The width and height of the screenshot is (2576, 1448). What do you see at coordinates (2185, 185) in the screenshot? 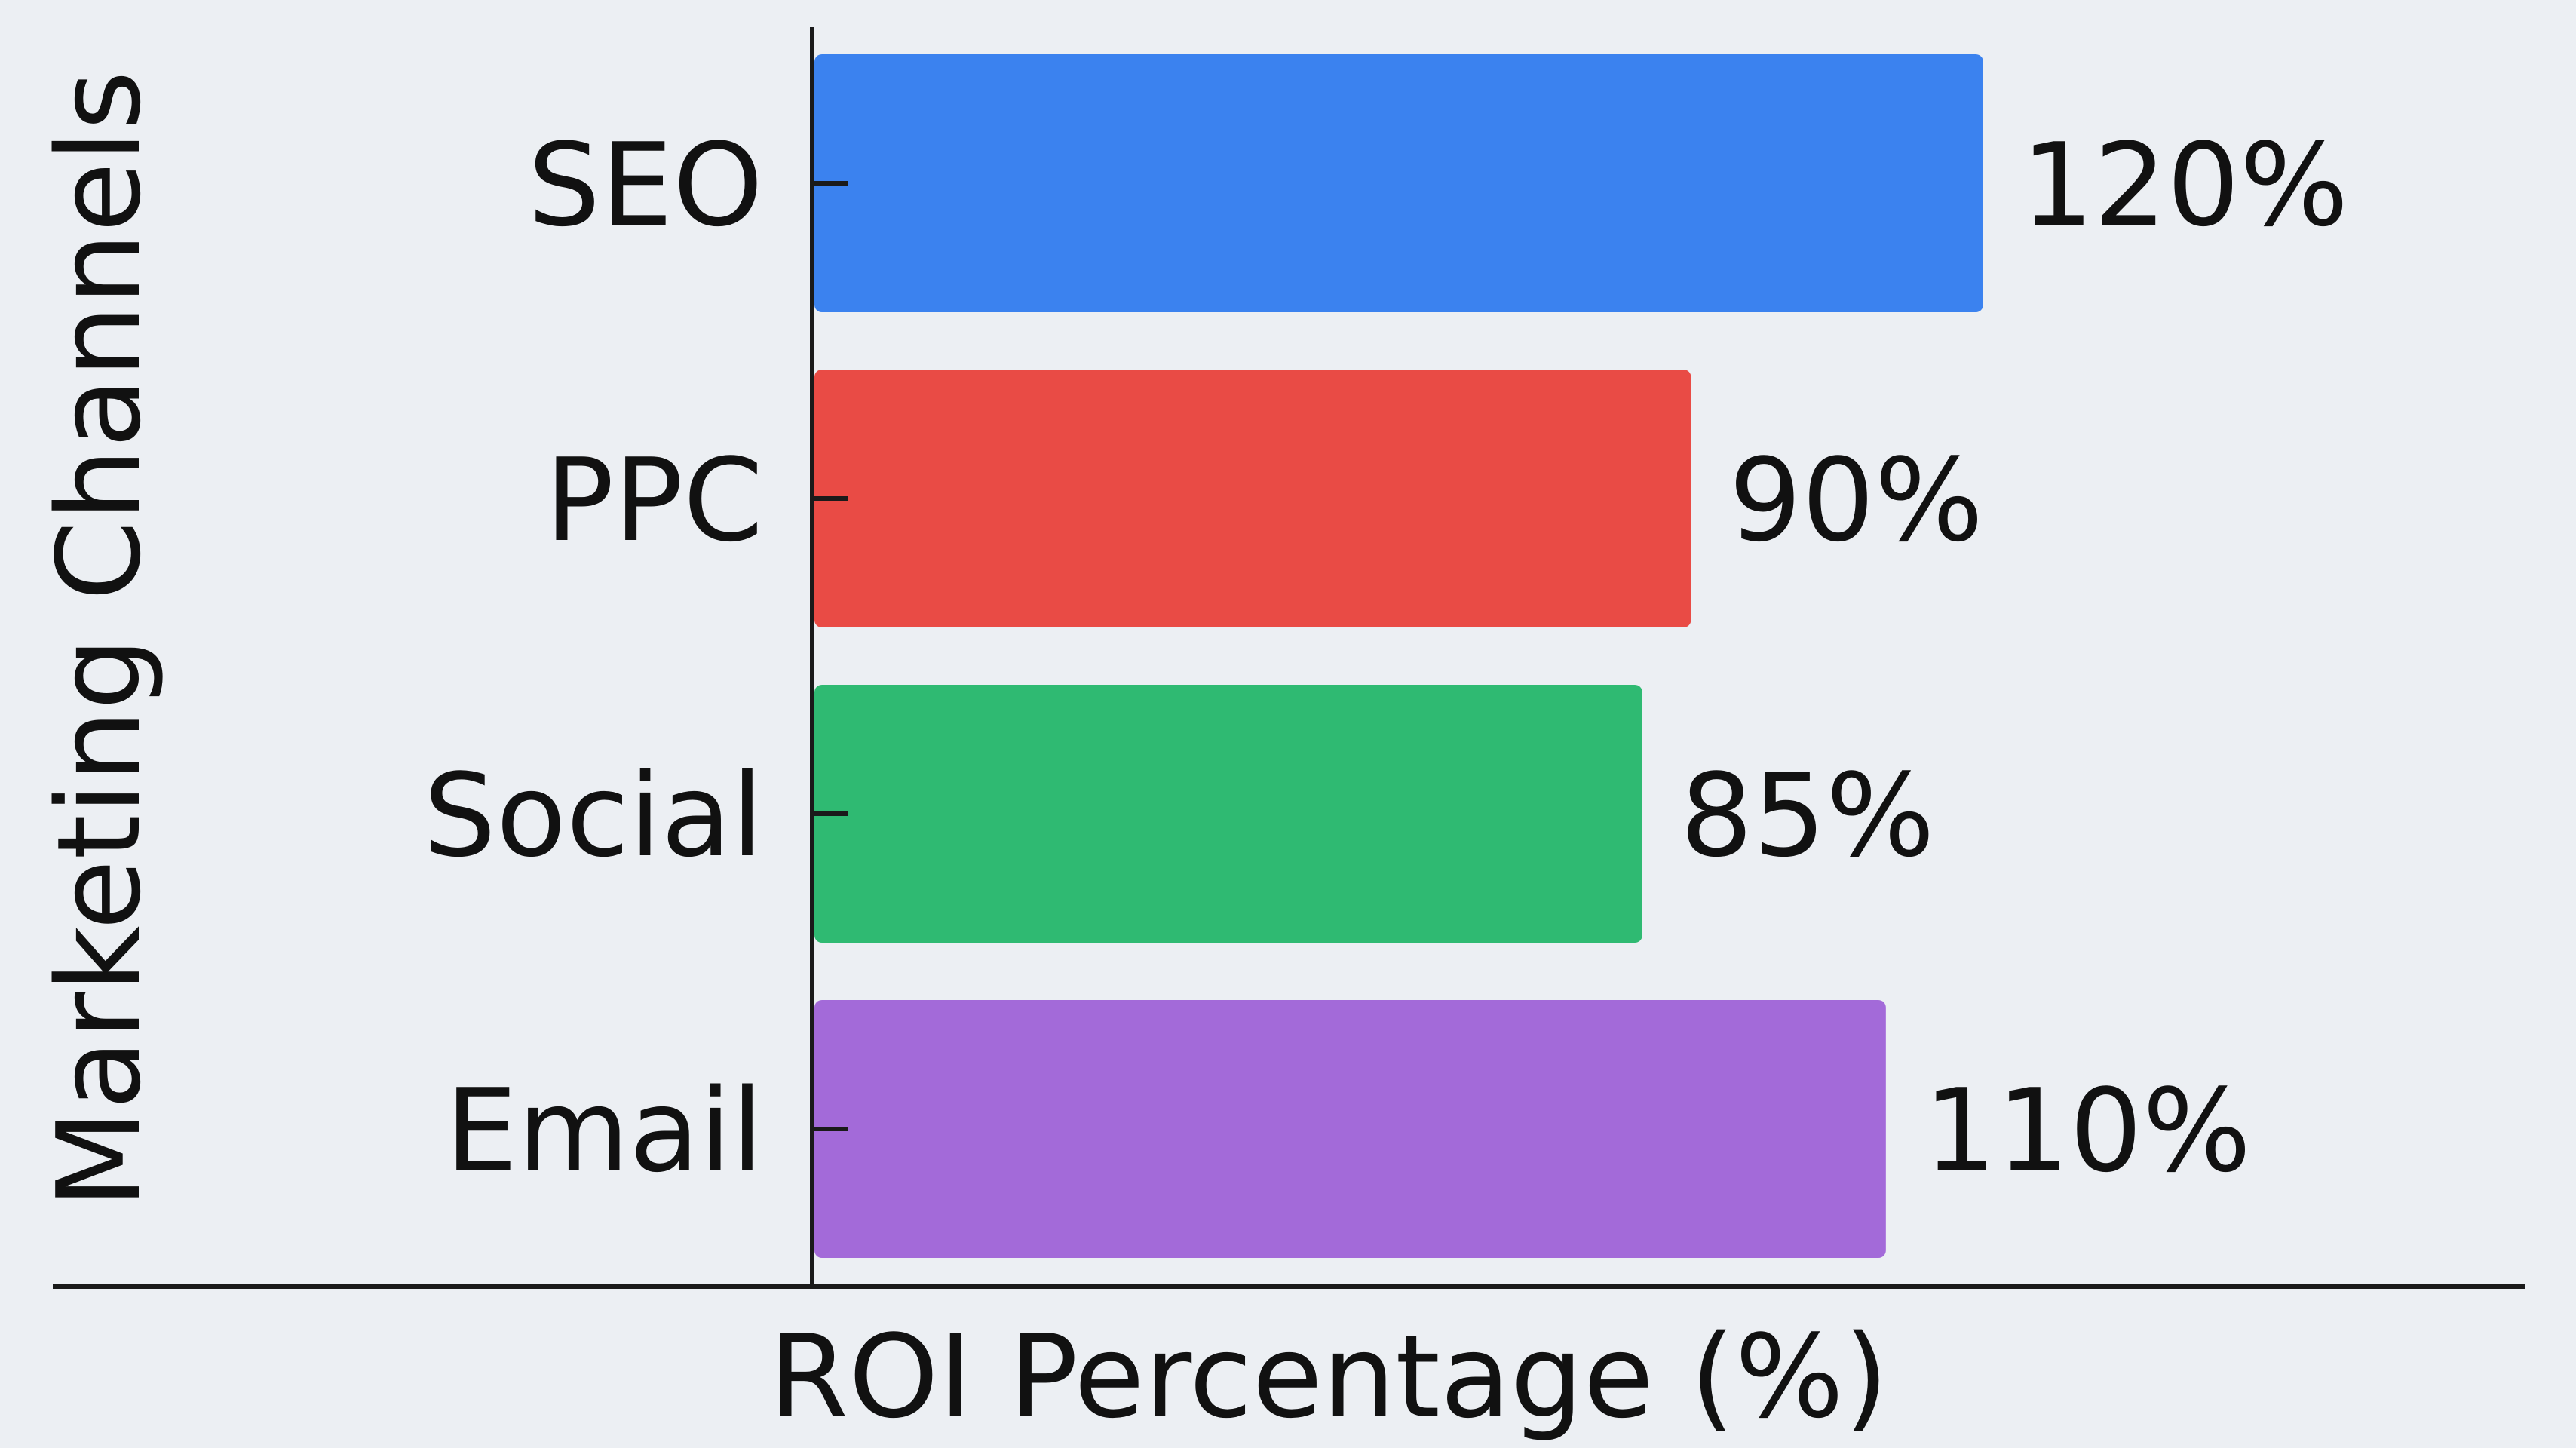
I see `value-label-seo: 120%` at bounding box center [2185, 185].